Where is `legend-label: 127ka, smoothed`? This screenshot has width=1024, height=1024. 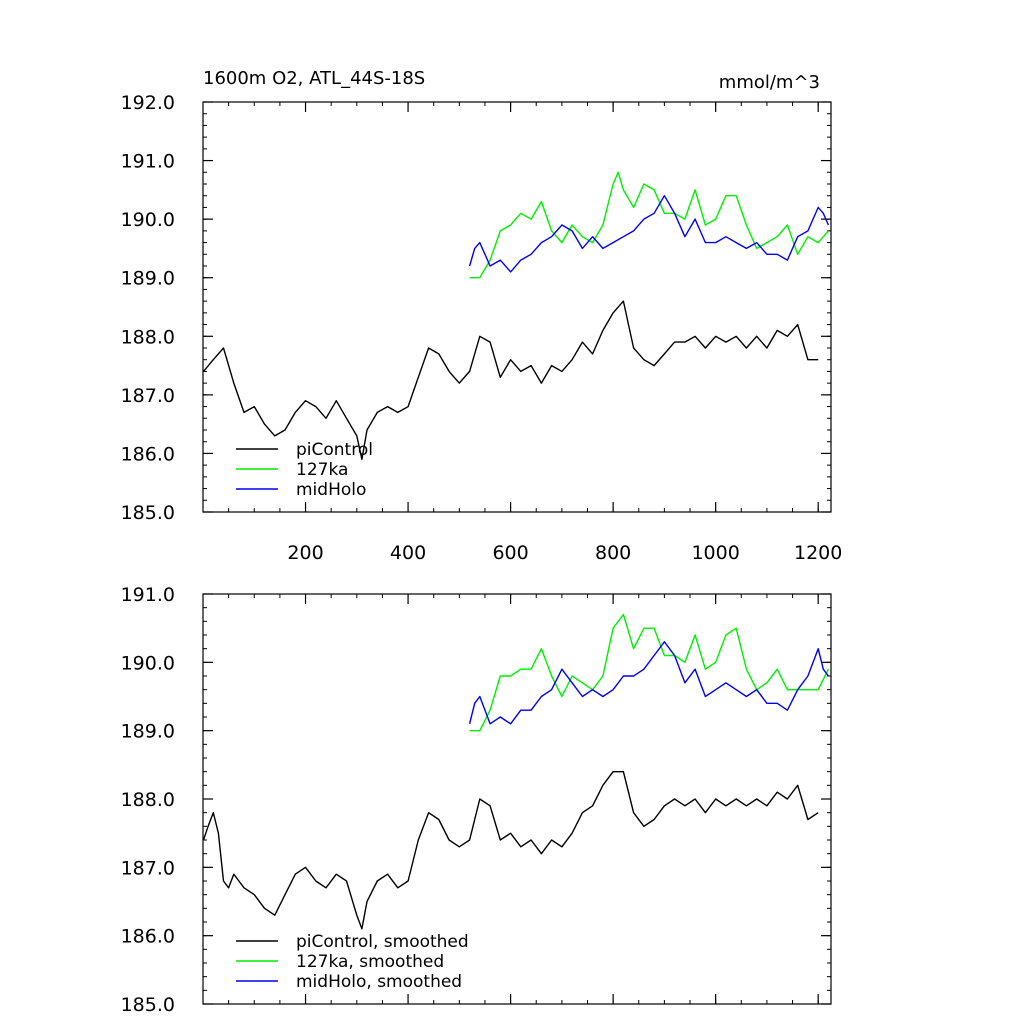
legend-label: 127ka, smoothed is located at coordinates (370, 962).